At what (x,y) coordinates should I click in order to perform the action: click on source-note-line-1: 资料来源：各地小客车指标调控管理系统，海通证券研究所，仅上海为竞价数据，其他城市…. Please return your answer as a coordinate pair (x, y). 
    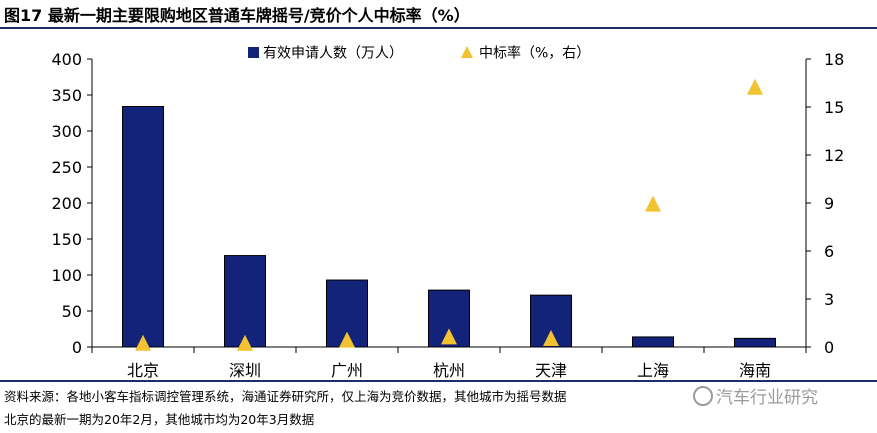
    Looking at the image, I should click on (285, 396).